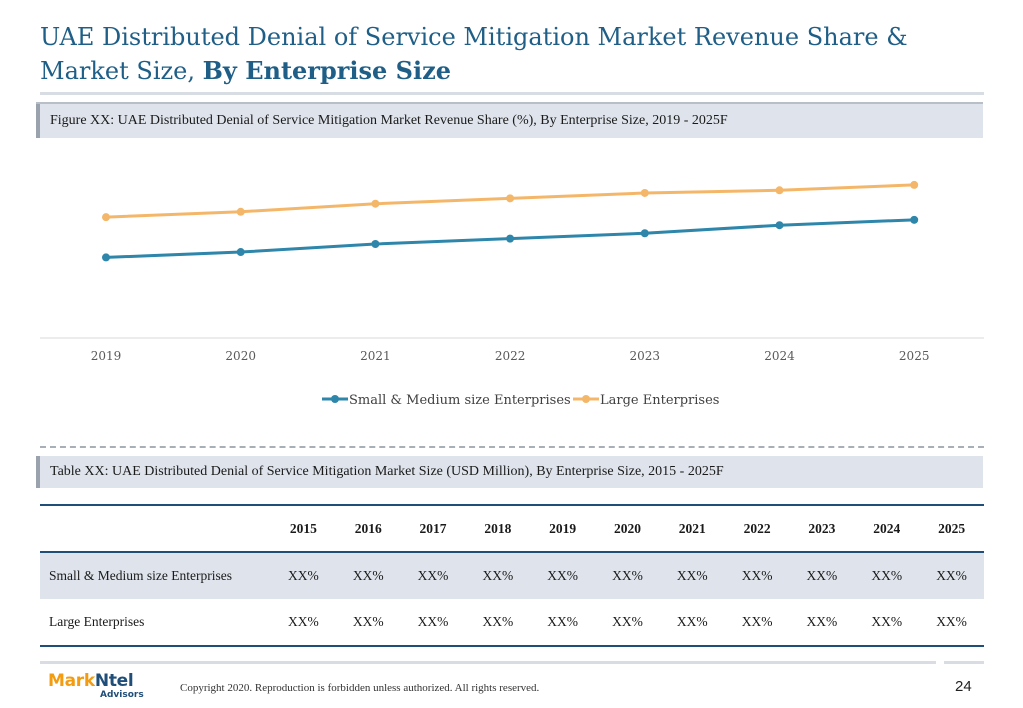  What do you see at coordinates (563, 528) in the screenshot?
I see `table-year-header: 2019` at bounding box center [563, 528].